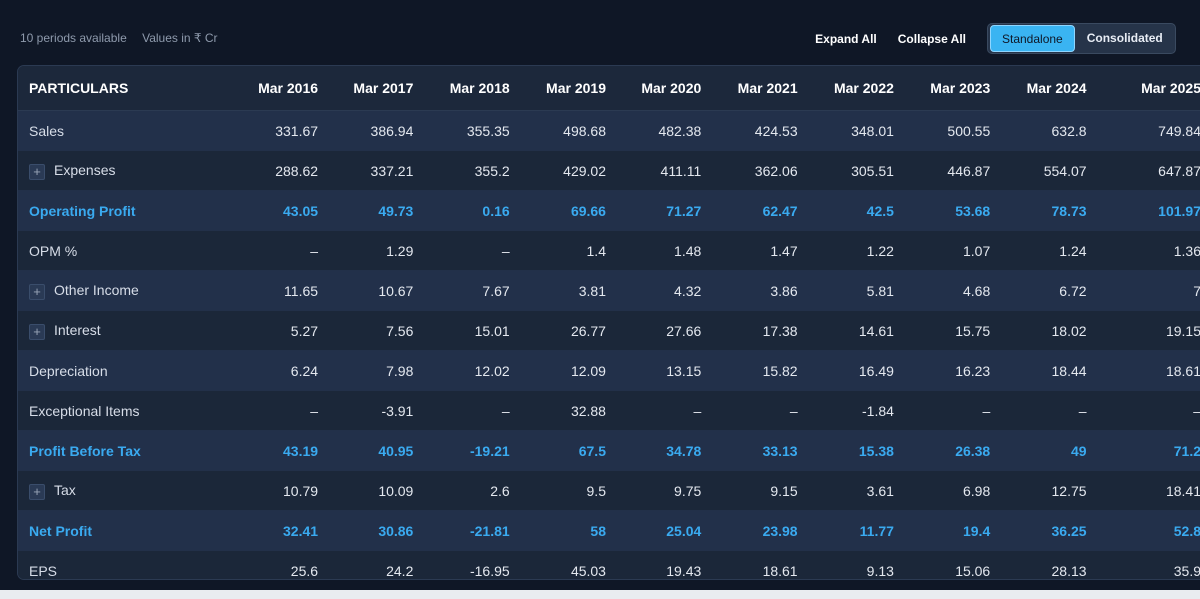  Describe the element at coordinates (1055, 370) in the screenshot. I see `value-cell: 18.44` at that location.